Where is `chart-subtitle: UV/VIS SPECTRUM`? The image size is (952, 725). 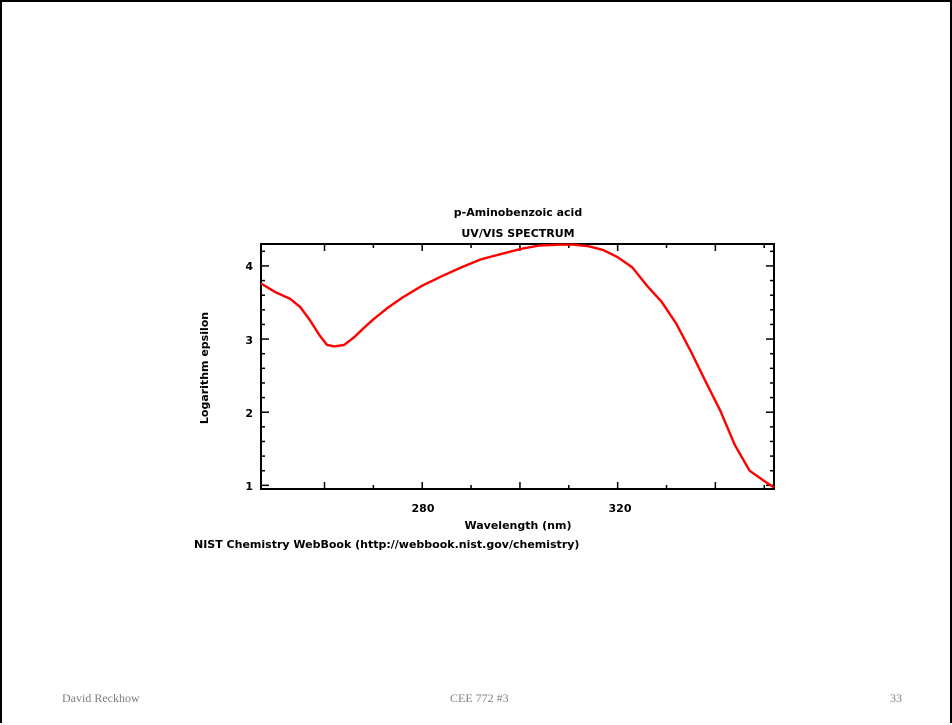
chart-subtitle: UV/VIS SPECTRUM is located at coordinates (517, 233).